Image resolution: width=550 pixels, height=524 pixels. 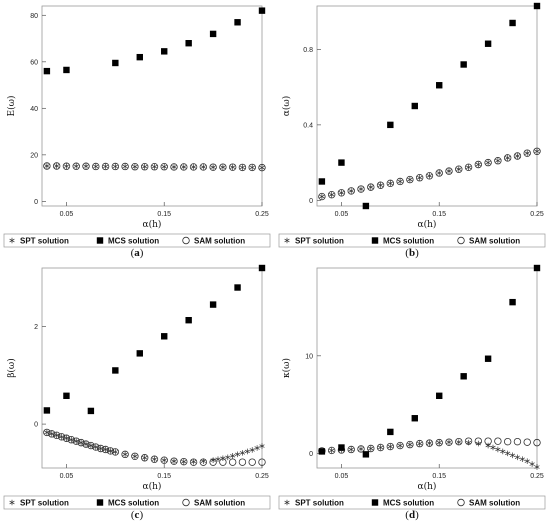 What do you see at coordinates (286, 106) in the screenshot?
I see `y-axis-label: α(ω)` at bounding box center [286, 106].